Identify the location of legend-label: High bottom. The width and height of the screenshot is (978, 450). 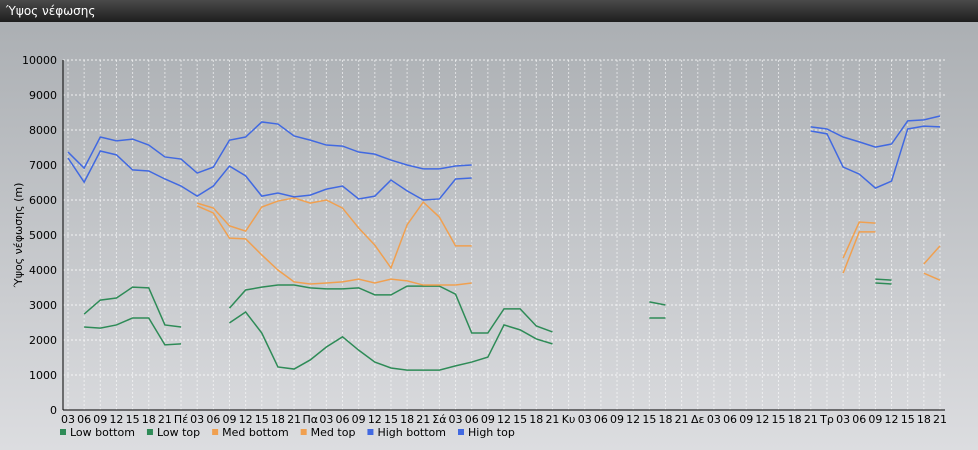
(411, 432).